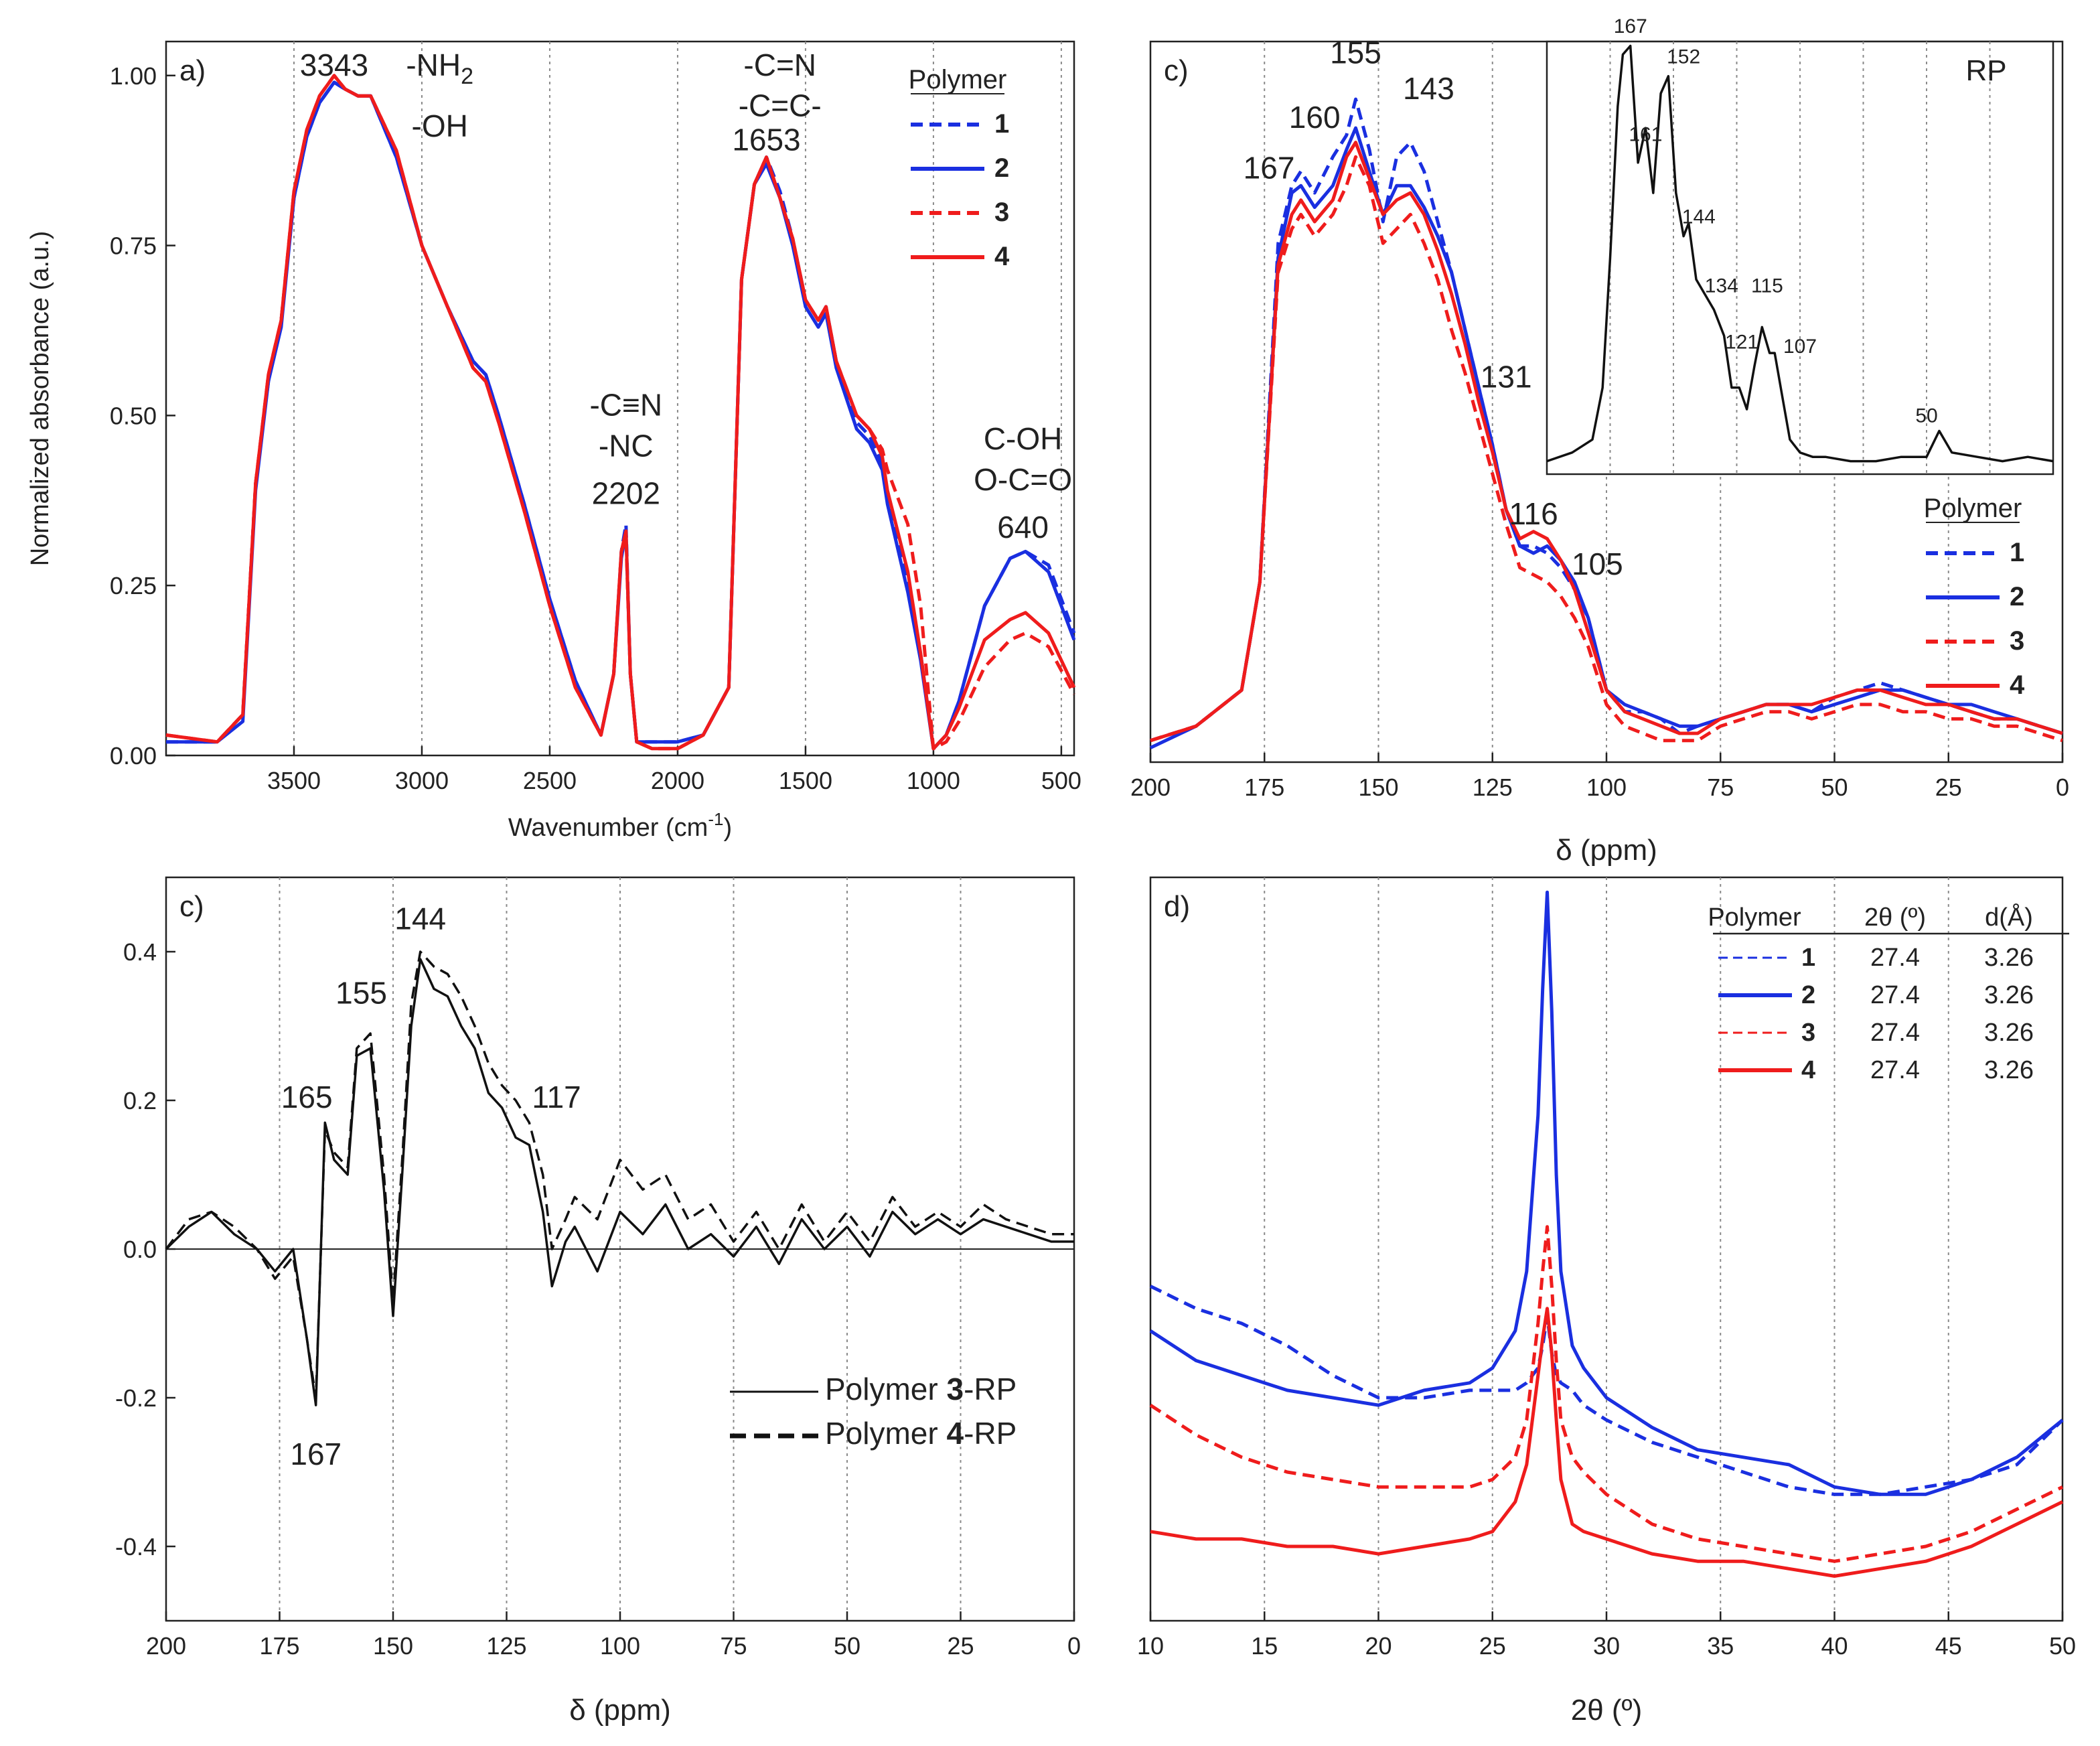 This screenshot has height=1746, width=2100. I want to click on table-polymer-3: 3, so click(1808, 1033).